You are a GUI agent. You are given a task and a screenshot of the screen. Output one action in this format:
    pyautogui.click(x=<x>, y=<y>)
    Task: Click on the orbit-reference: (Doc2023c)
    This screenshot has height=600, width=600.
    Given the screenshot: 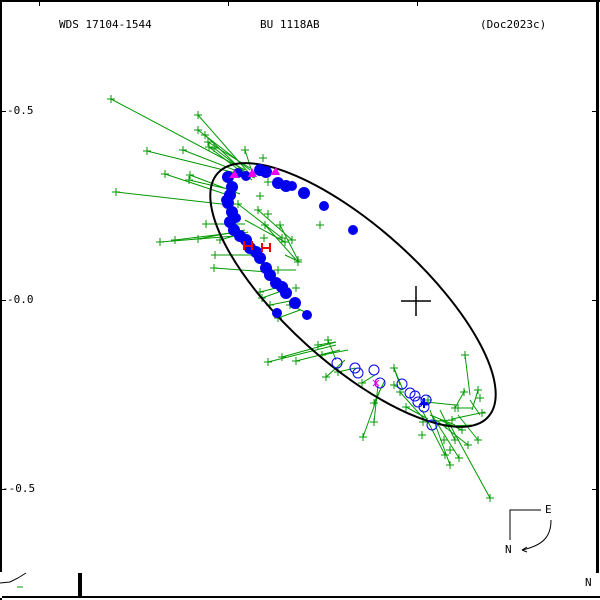 What is the action you would take?
    pyautogui.click(x=513, y=24)
    